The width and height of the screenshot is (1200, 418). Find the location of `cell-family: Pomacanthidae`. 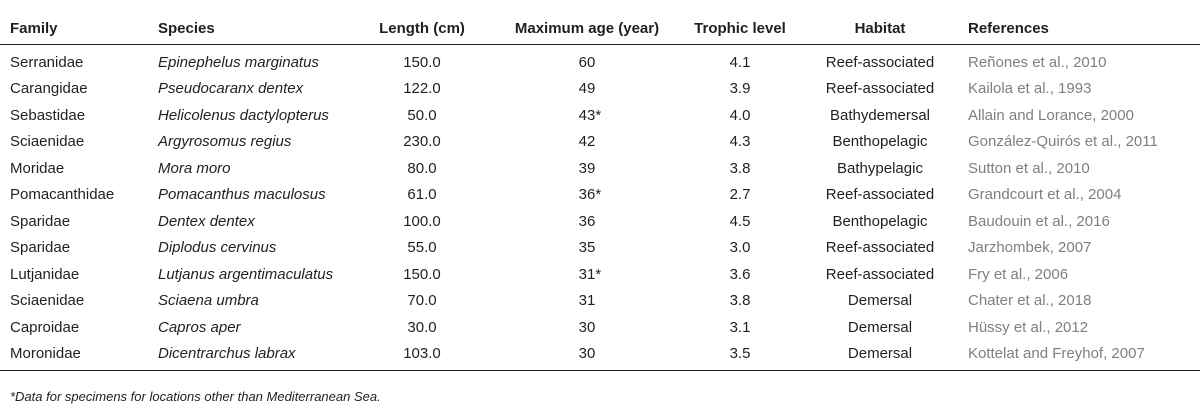

cell-family: Pomacanthidae is located at coordinates (62, 195).